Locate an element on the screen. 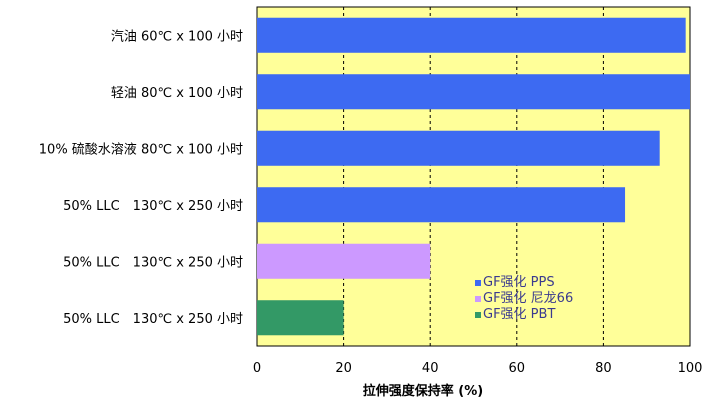  x-tick-label: 60 is located at coordinates (517, 368).